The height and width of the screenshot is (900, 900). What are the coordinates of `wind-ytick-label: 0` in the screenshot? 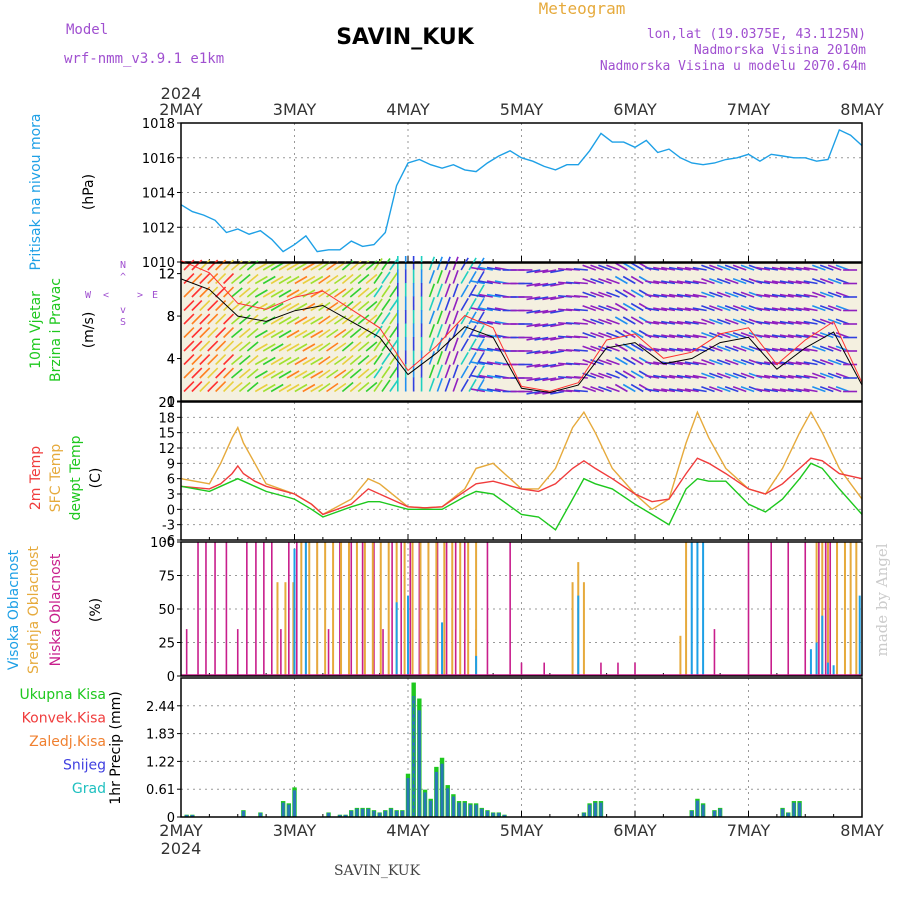 It's located at (171, 402).